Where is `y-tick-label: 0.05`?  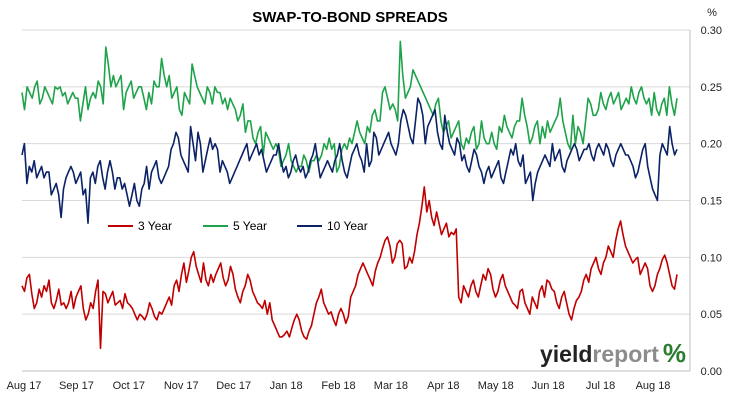
y-tick-label: 0.05 is located at coordinates (711, 315).